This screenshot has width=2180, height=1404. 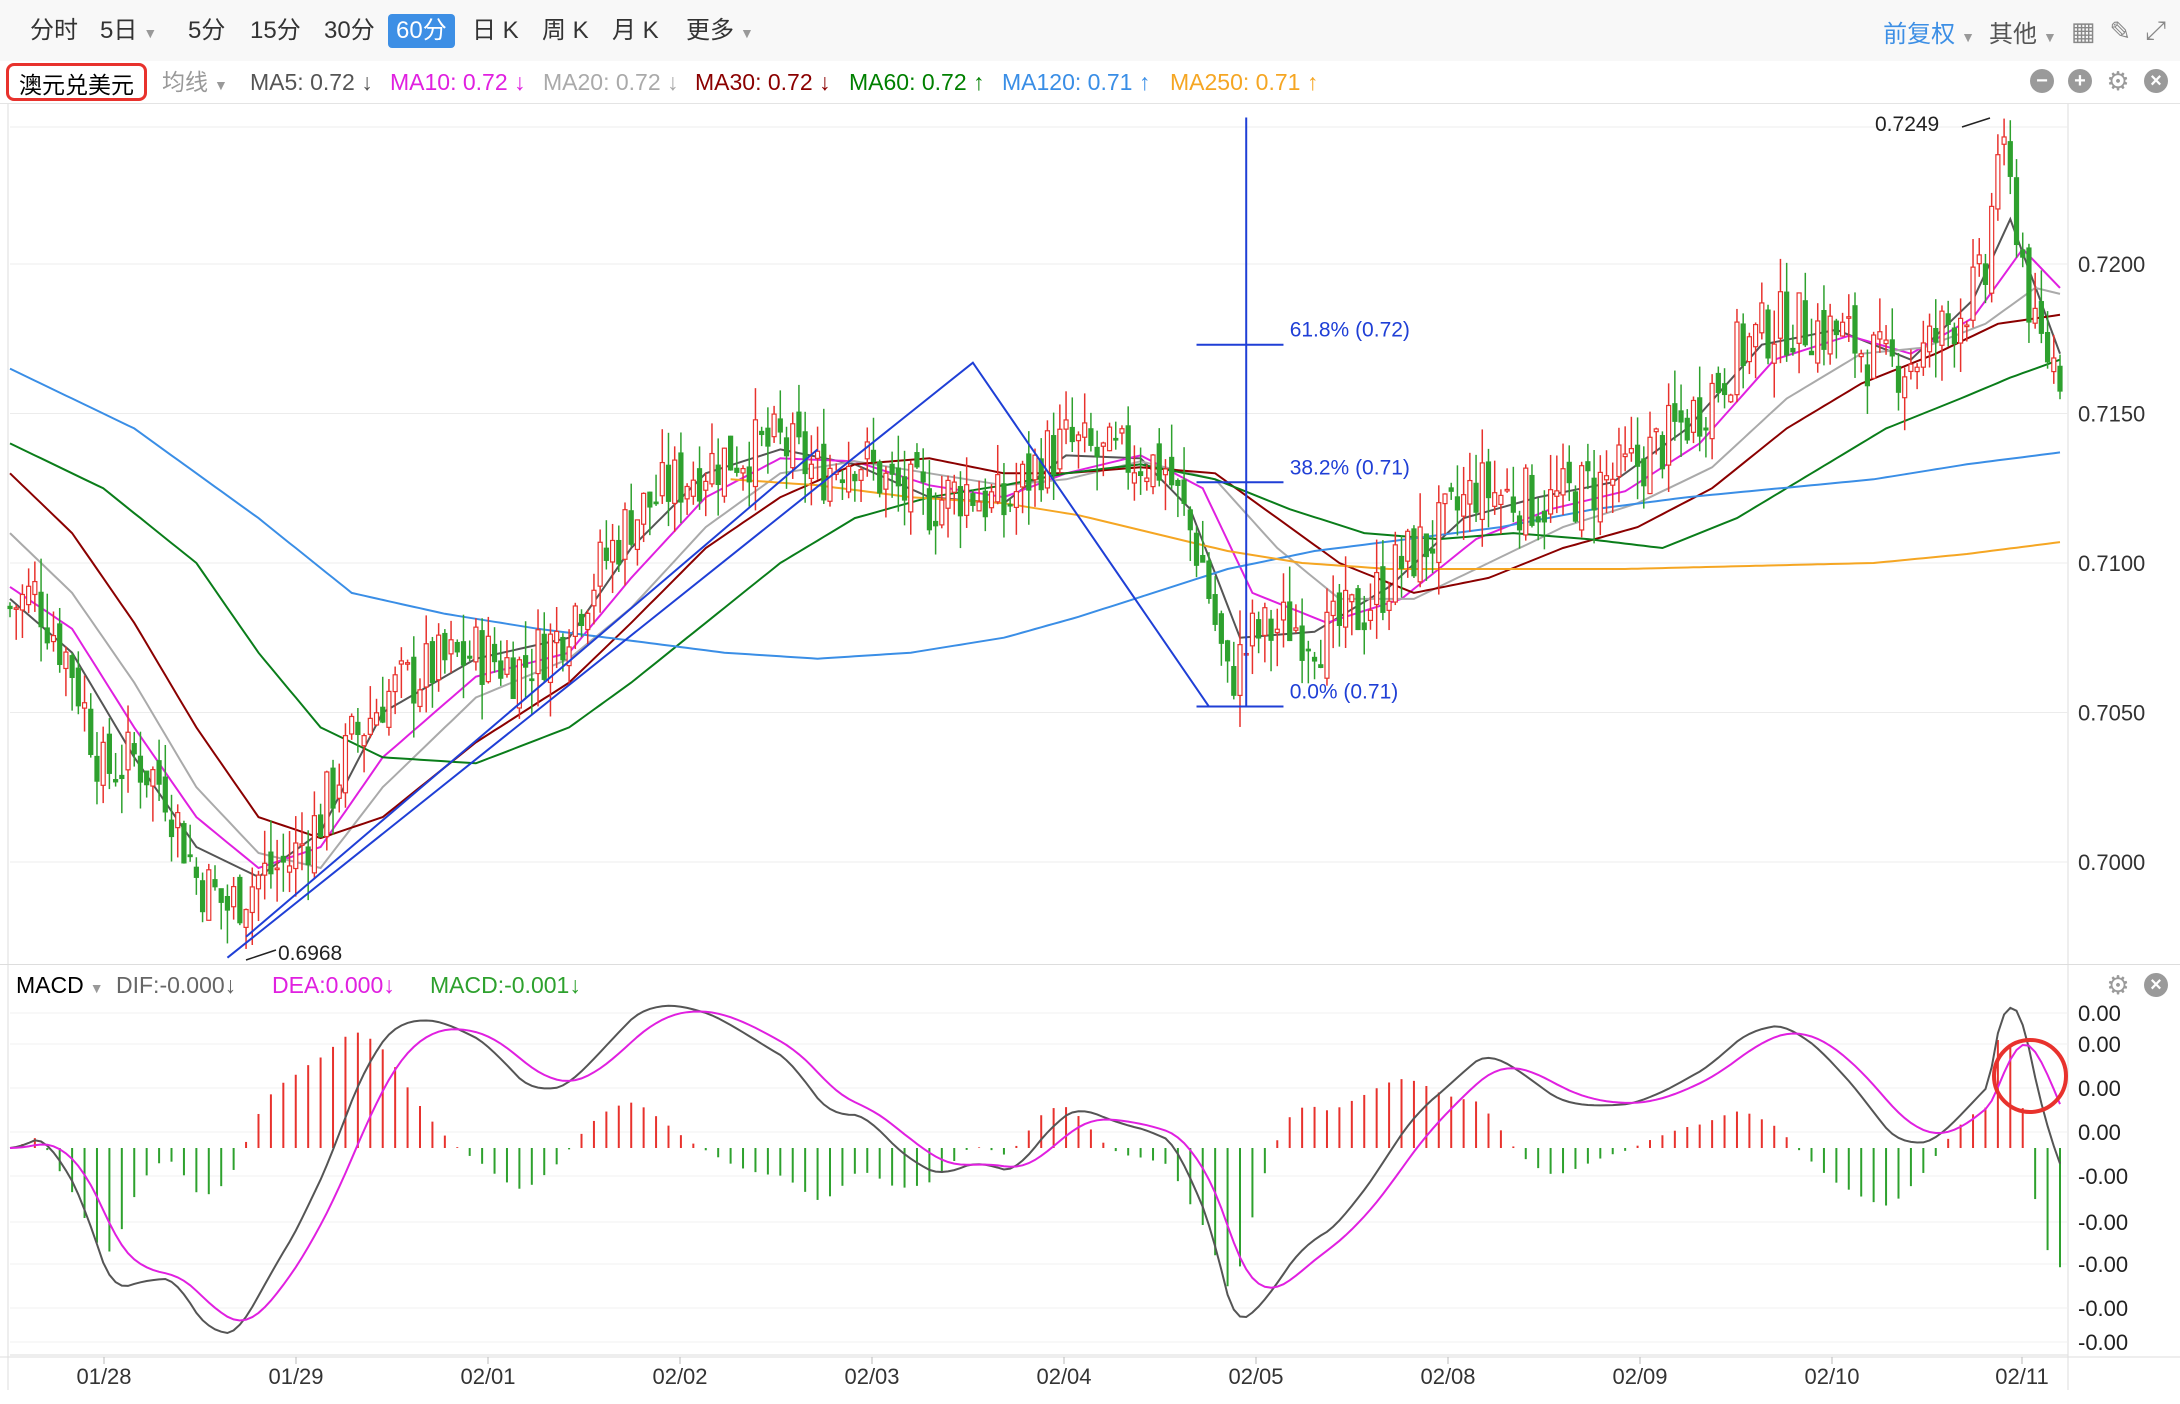 What do you see at coordinates (1235, 82) in the screenshot?
I see `ma250-value: MA250: 0.71` at bounding box center [1235, 82].